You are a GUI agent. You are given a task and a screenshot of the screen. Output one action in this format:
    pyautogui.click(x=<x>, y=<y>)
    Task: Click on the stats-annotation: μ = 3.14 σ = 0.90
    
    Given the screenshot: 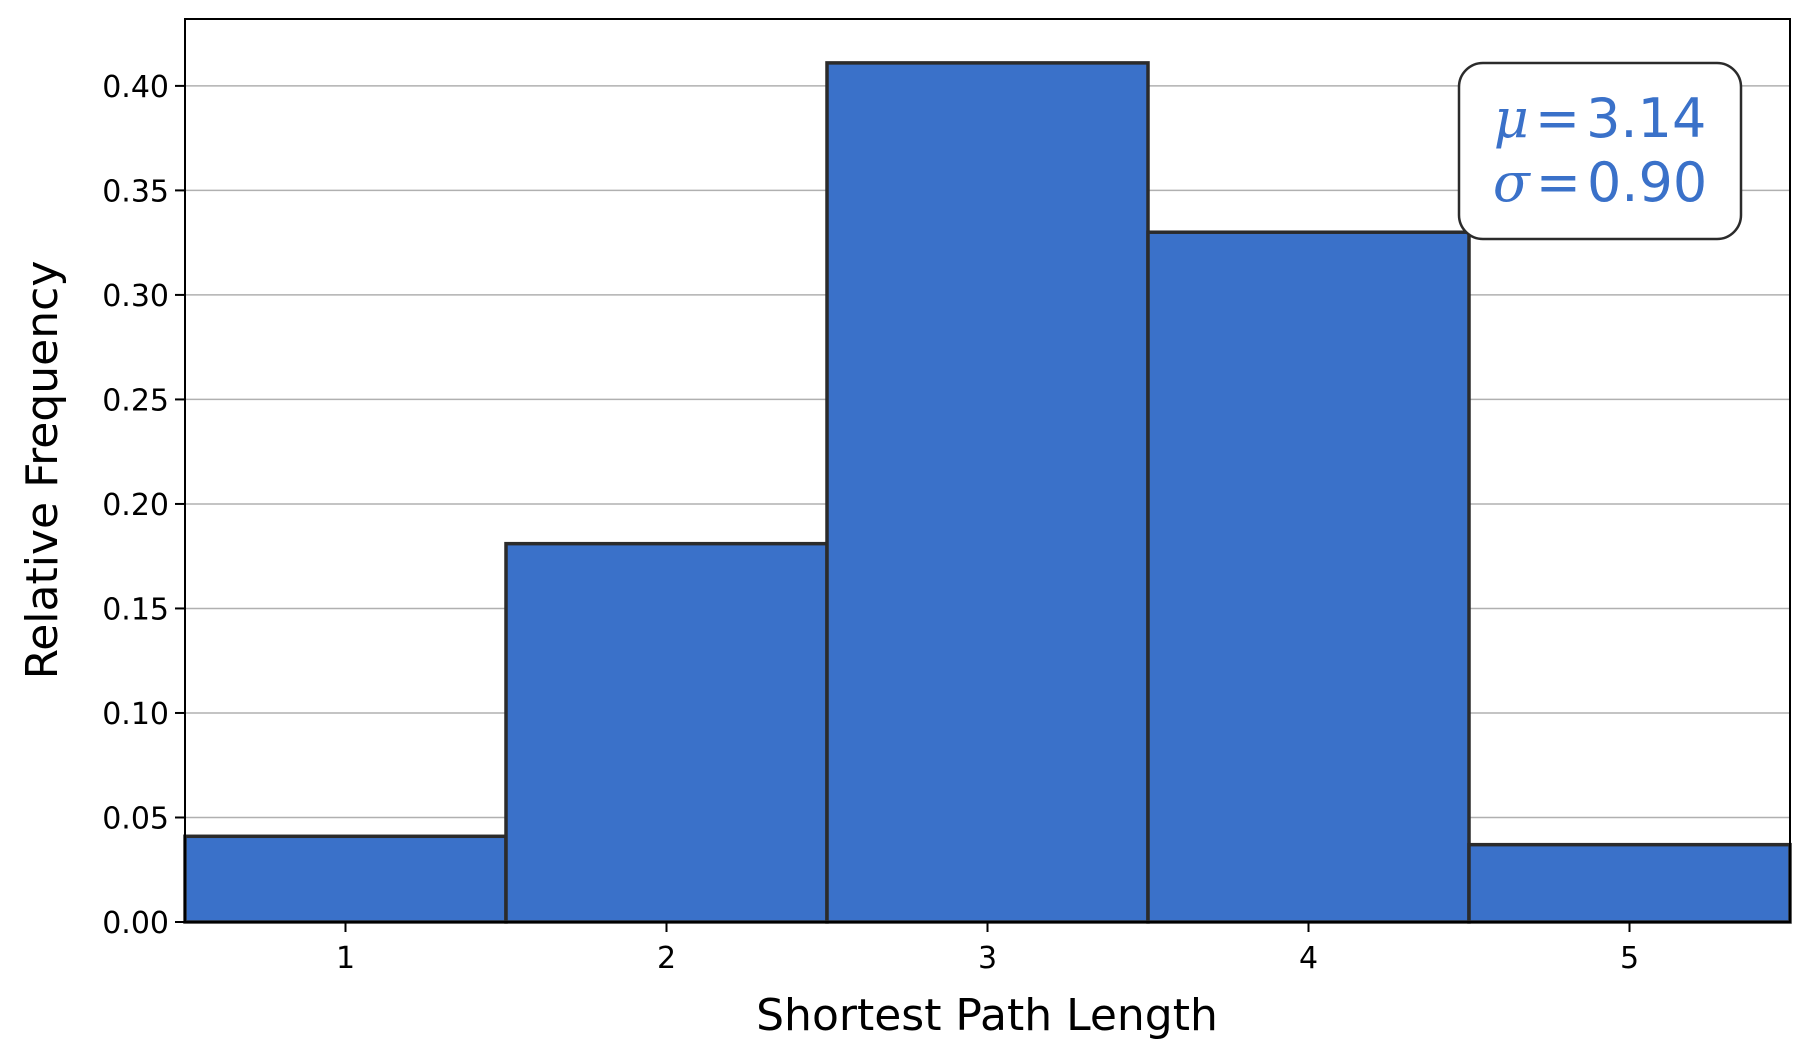 What is the action you would take?
    pyautogui.click(x=1600, y=151)
    